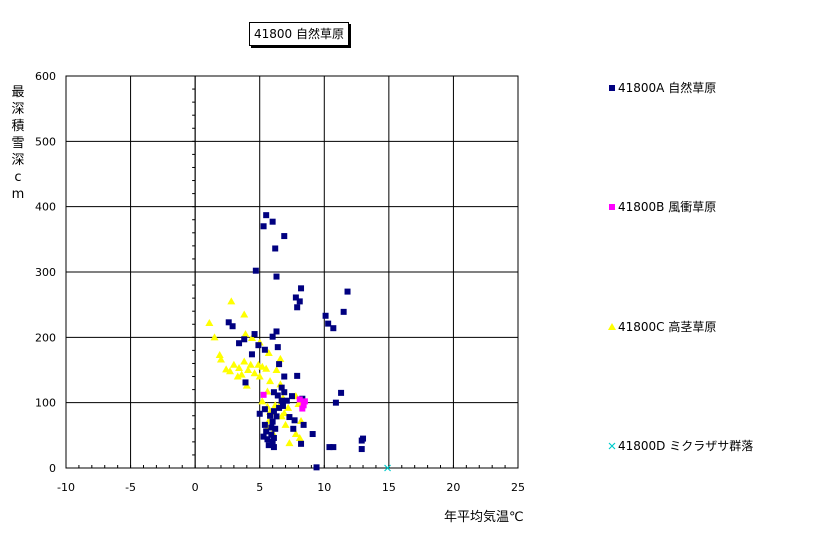  Describe the element at coordinates (667, 88) in the screenshot. I see `legend-label-a: 41800A 自然草原` at that location.